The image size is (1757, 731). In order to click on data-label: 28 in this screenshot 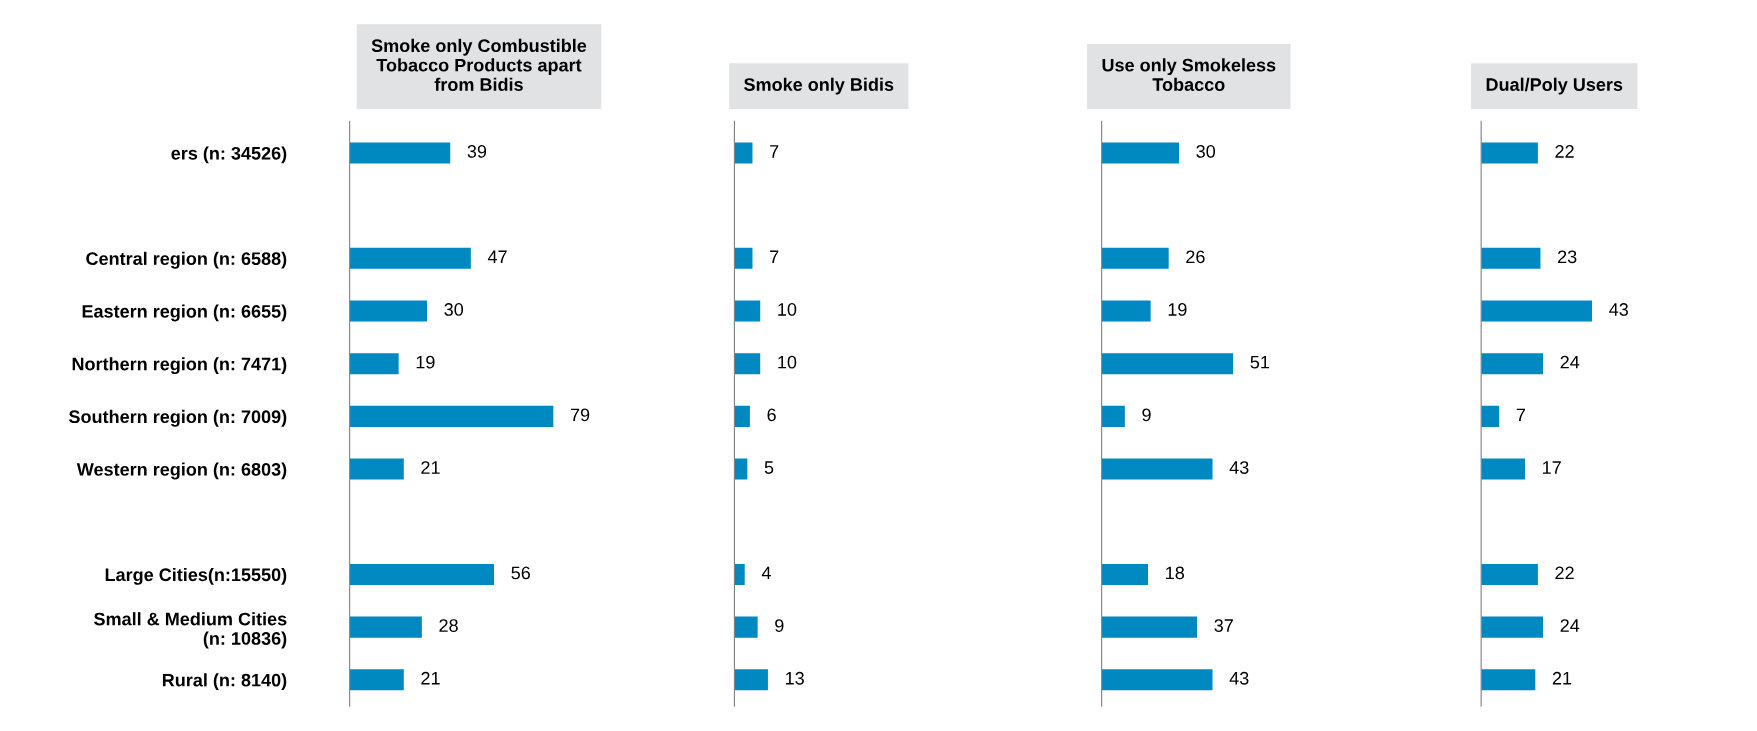, I will do `click(448, 625)`.